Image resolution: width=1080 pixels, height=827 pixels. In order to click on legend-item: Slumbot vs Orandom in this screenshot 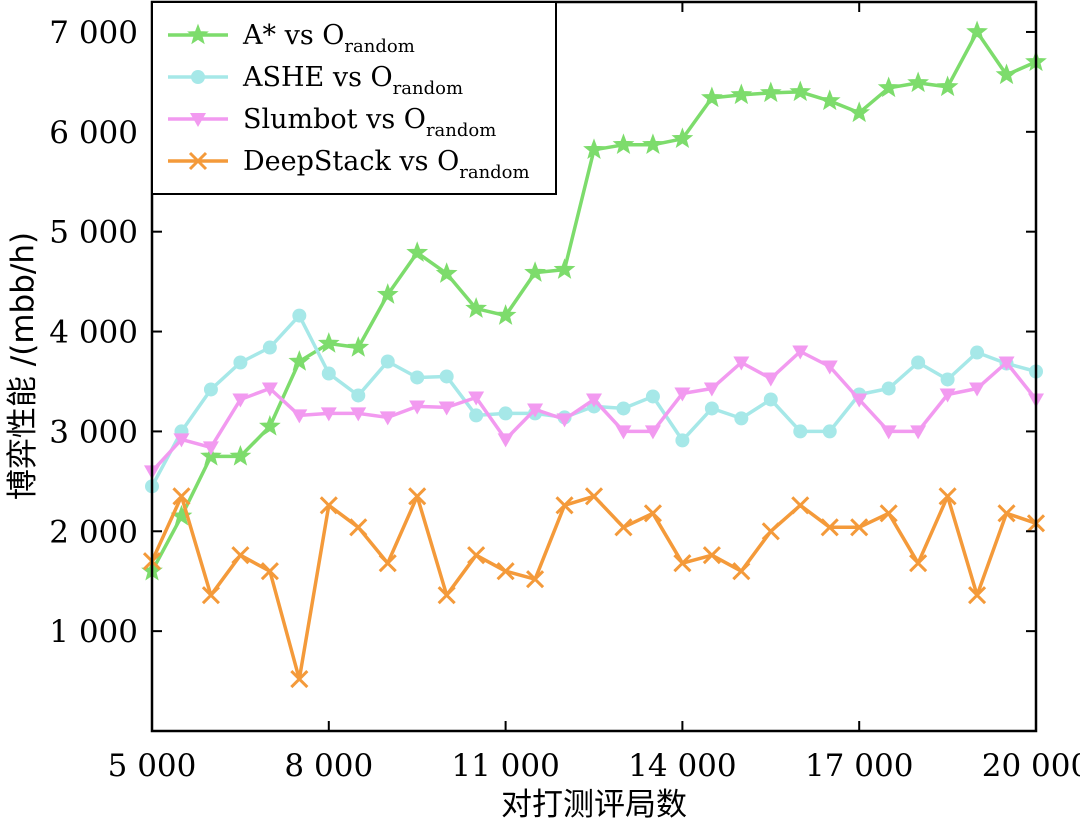, I will do `click(332, 122)`.